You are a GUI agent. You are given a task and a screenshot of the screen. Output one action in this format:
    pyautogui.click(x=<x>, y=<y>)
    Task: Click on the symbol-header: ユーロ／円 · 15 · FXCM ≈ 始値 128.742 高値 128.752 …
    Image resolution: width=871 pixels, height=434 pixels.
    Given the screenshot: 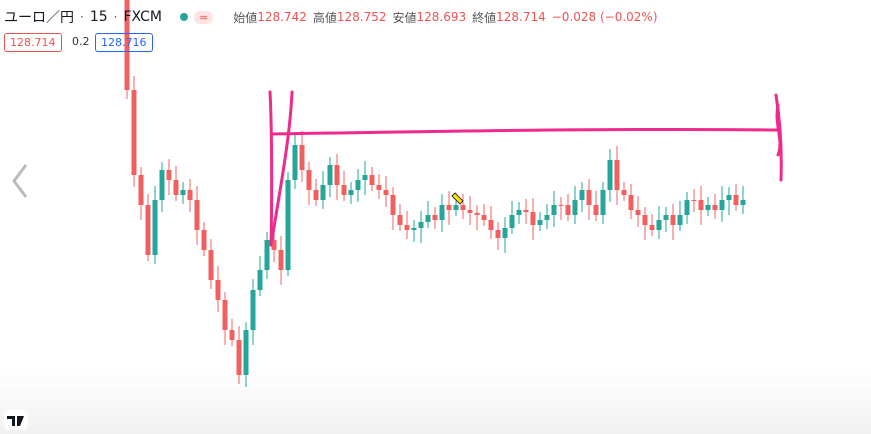 What is the action you would take?
    pyautogui.click(x=331, y=17)
    